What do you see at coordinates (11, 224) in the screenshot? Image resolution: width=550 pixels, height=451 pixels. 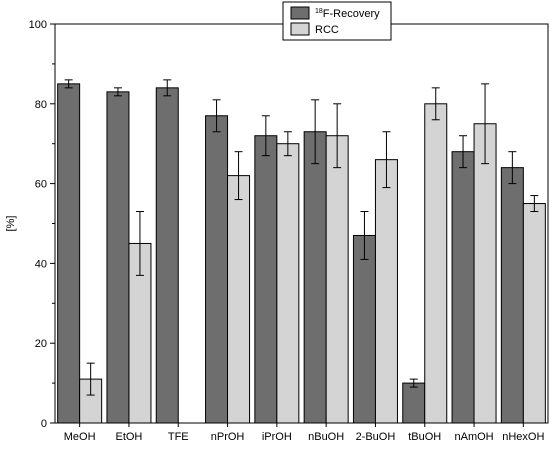 I see `y-axis-label: [%]` at bounding box center [11, 224].